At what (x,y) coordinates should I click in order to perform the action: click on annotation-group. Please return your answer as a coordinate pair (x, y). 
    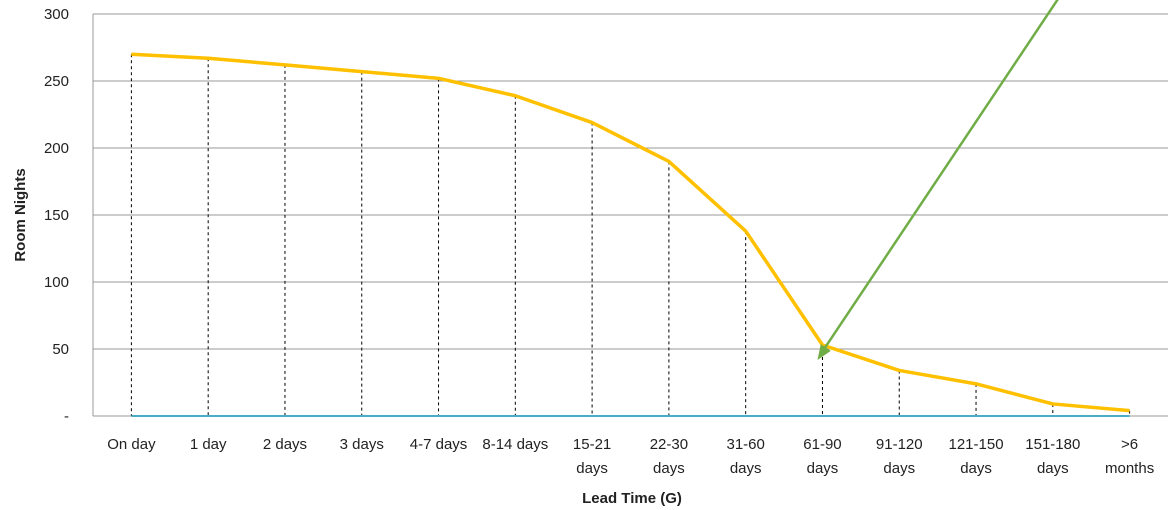
    Looking at the image, I should click on (938, 180).